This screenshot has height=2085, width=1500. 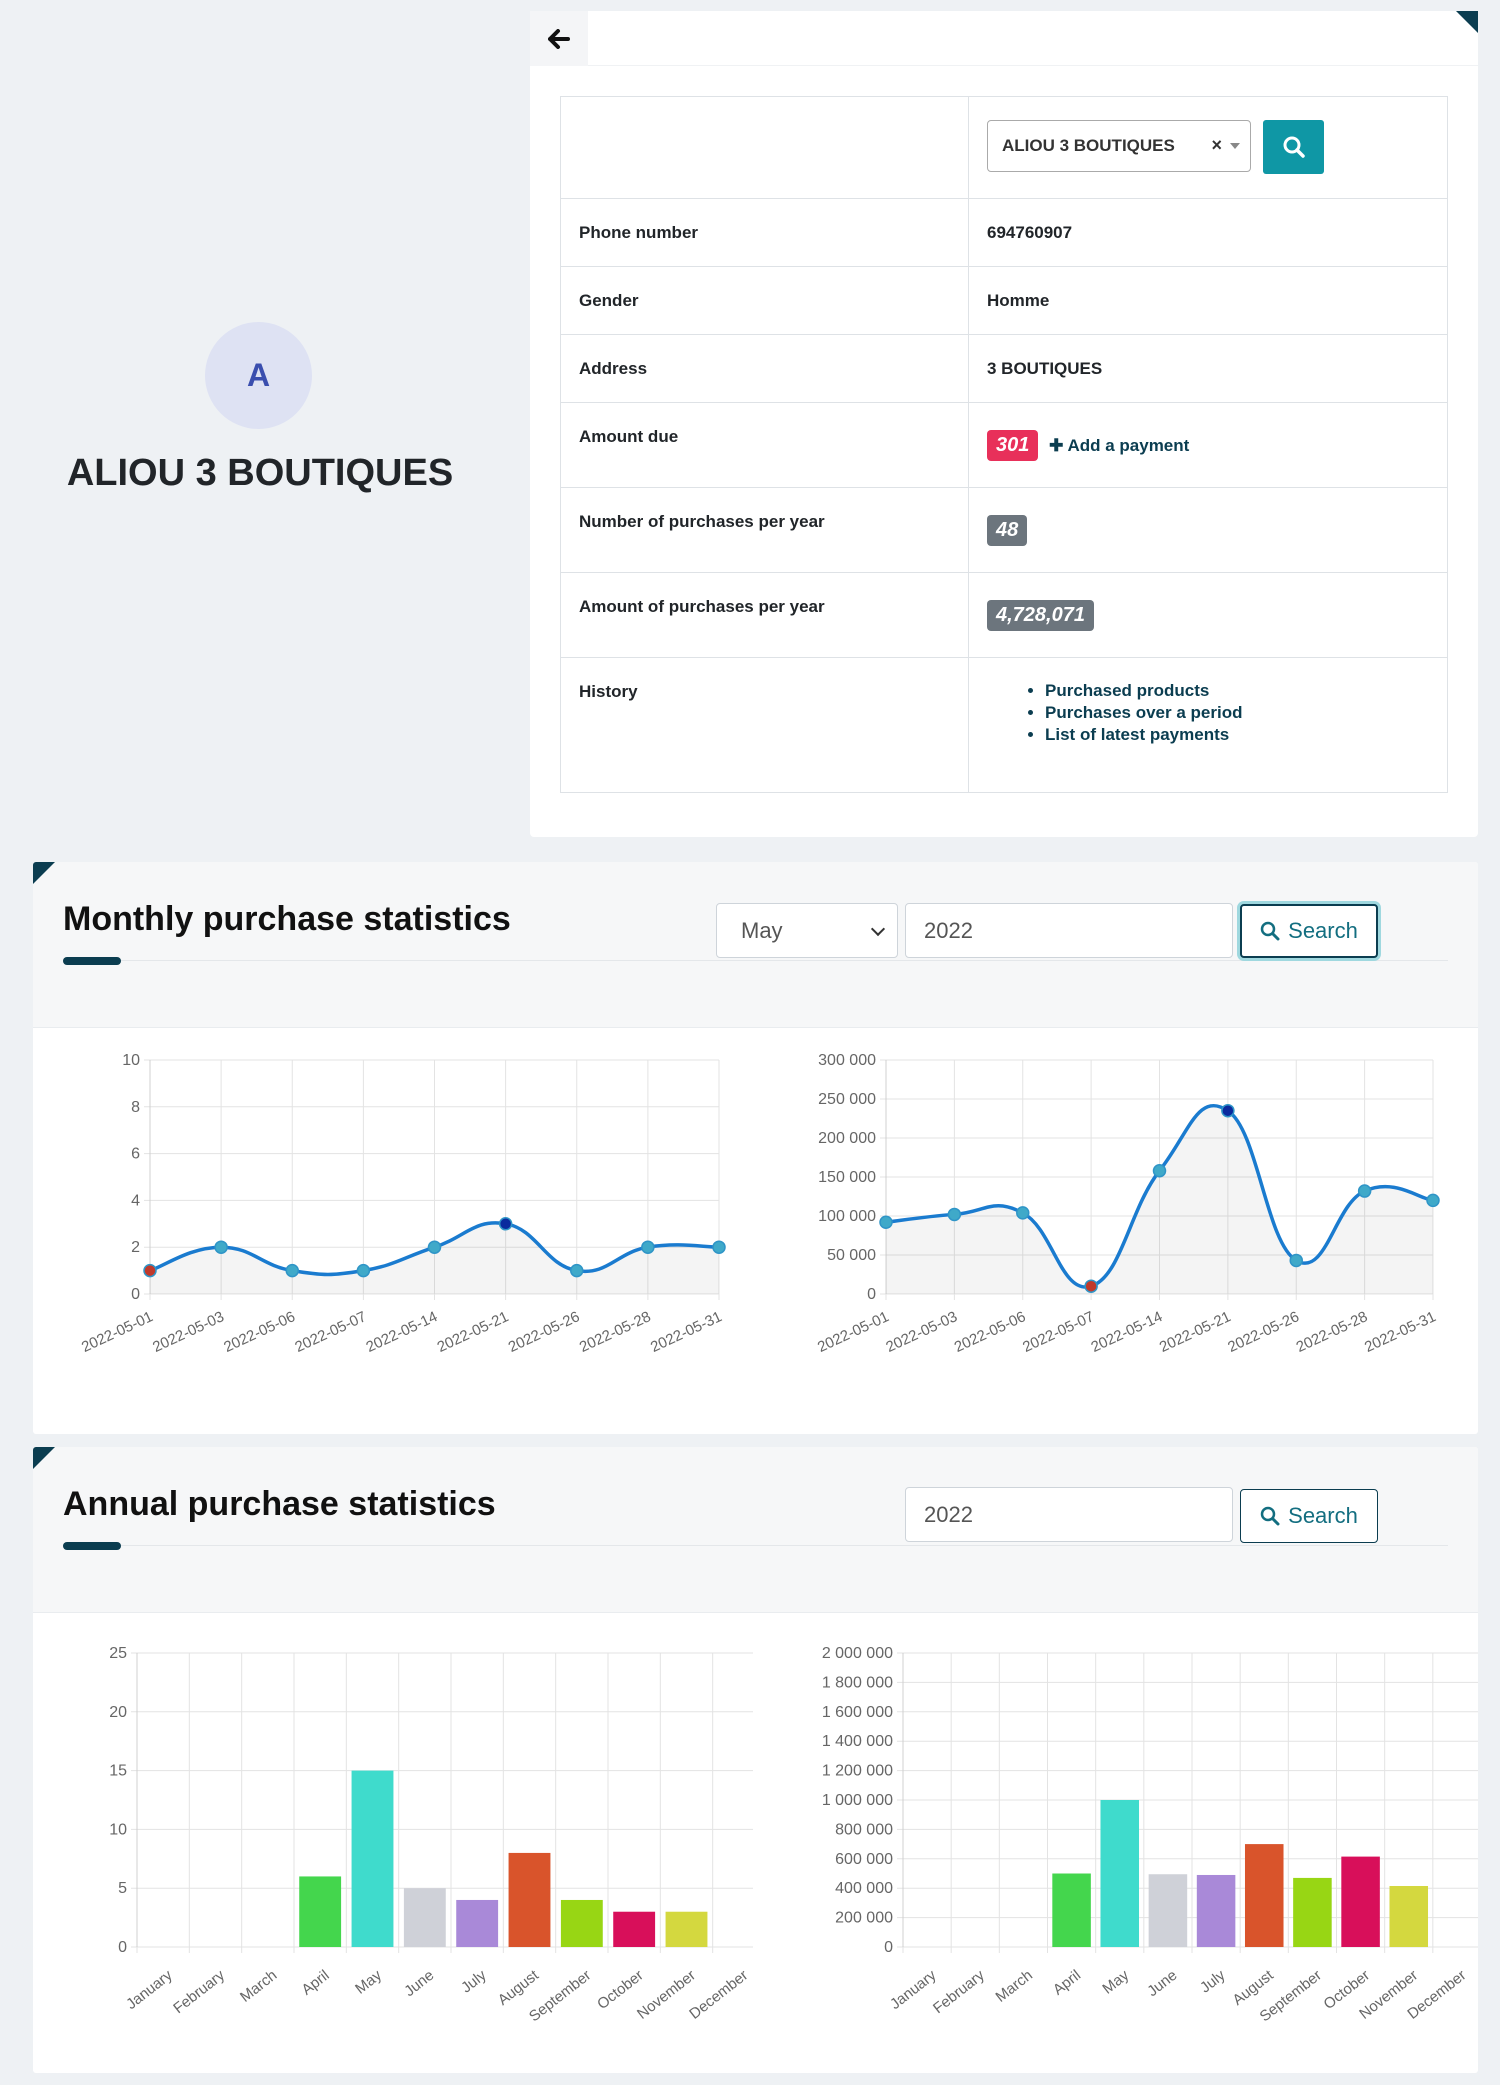 I want to click on purchases-period-link: Purchases over a period, so click(x=1237, y=713).